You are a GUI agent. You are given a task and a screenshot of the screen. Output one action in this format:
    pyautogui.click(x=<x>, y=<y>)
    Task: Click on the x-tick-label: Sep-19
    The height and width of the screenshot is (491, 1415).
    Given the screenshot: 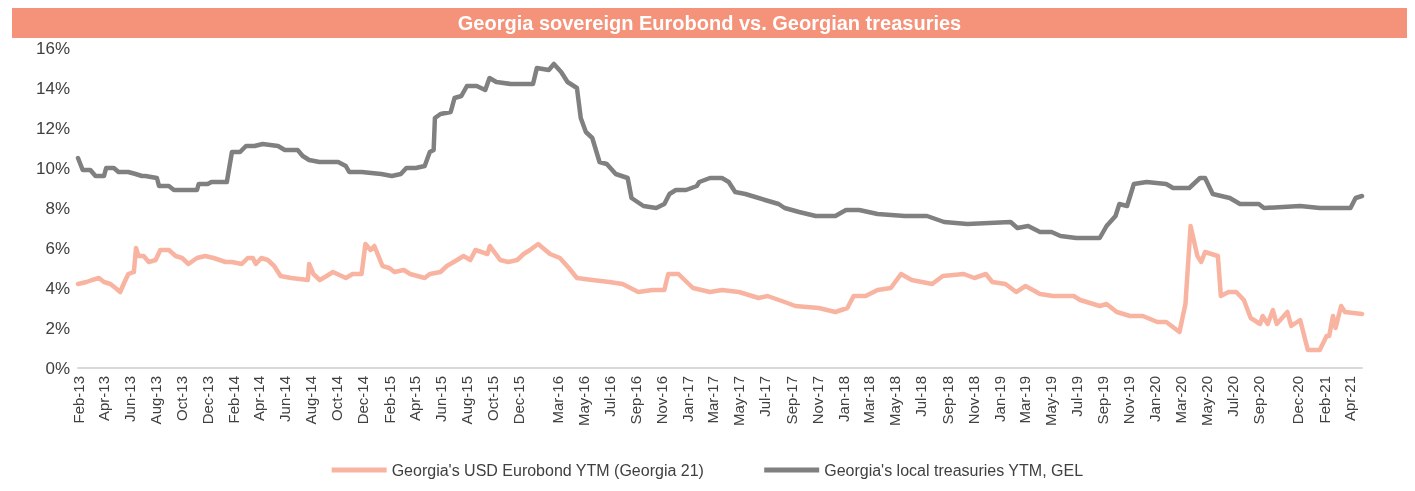 What is the action you would take?
    pyautogui.click(x=1103, y=400)
    